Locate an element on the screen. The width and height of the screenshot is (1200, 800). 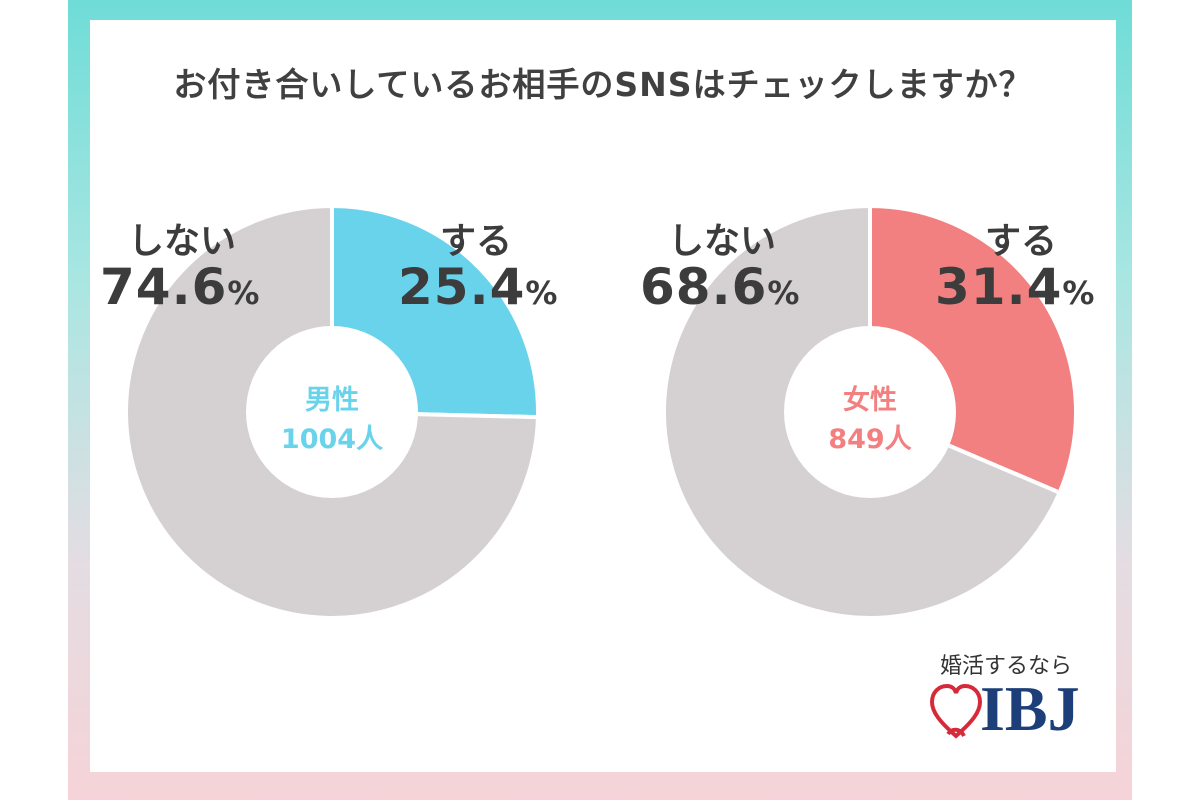
male-yes-label: する is located at coordinates (476, 241).